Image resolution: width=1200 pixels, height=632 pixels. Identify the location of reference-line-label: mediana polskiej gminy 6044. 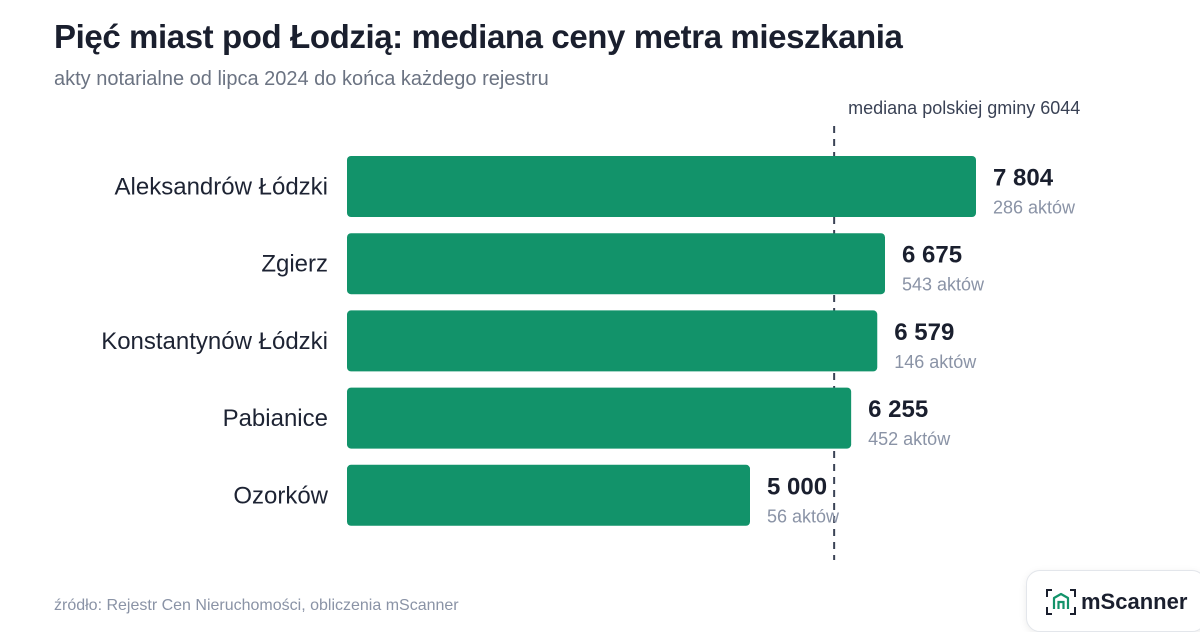
(964, 108).